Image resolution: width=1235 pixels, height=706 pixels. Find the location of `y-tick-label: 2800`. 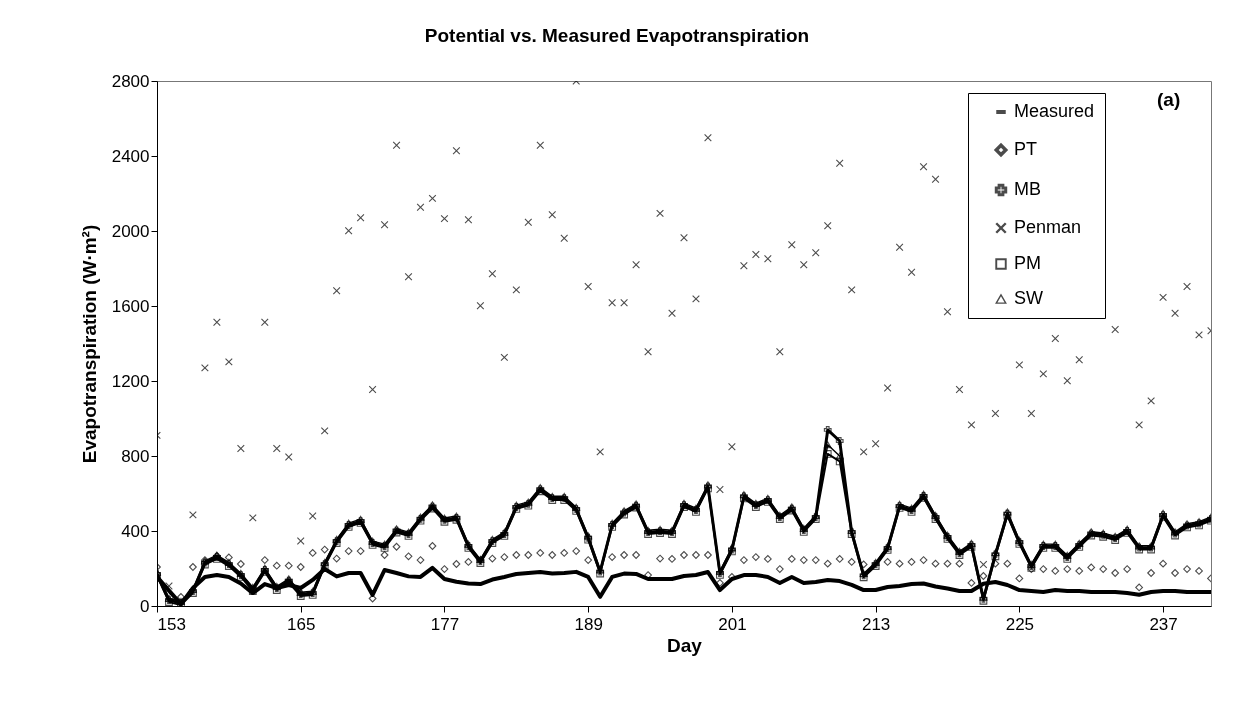

y-tick-label: 2800 is located at coordinates (130, 81).